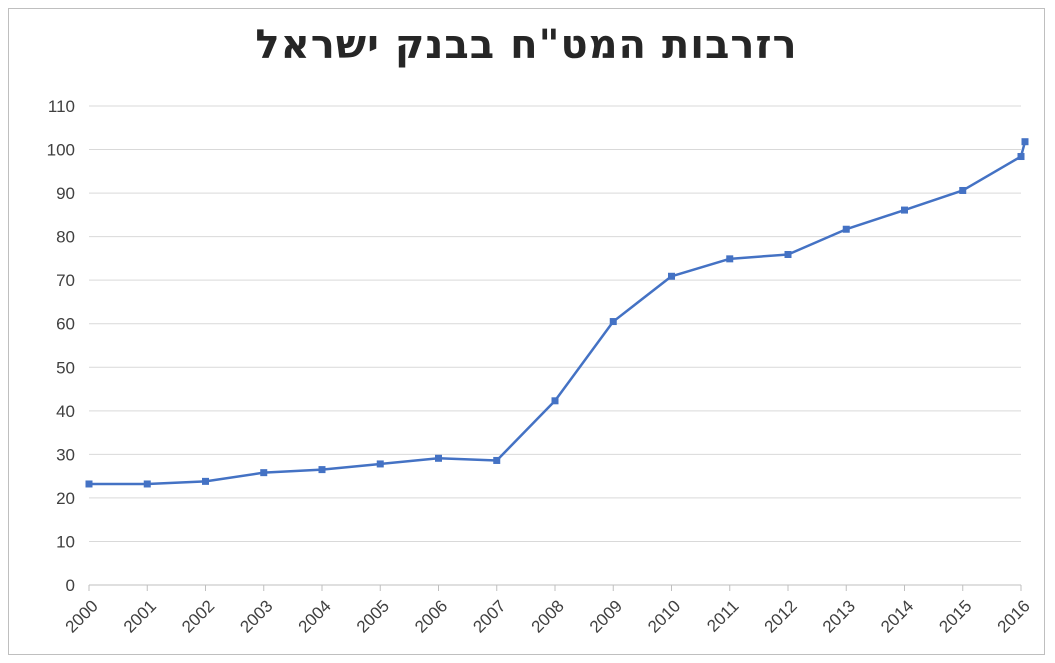  Describe the element at coordinates (431, 616) in the screenshot. I see `x-tick-label: 2006` at that location.